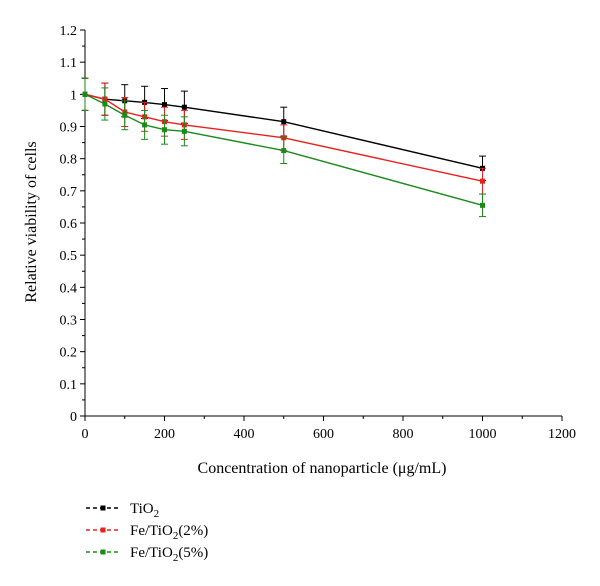  I want to click on y-tick-label: 0, so click(73, 417).